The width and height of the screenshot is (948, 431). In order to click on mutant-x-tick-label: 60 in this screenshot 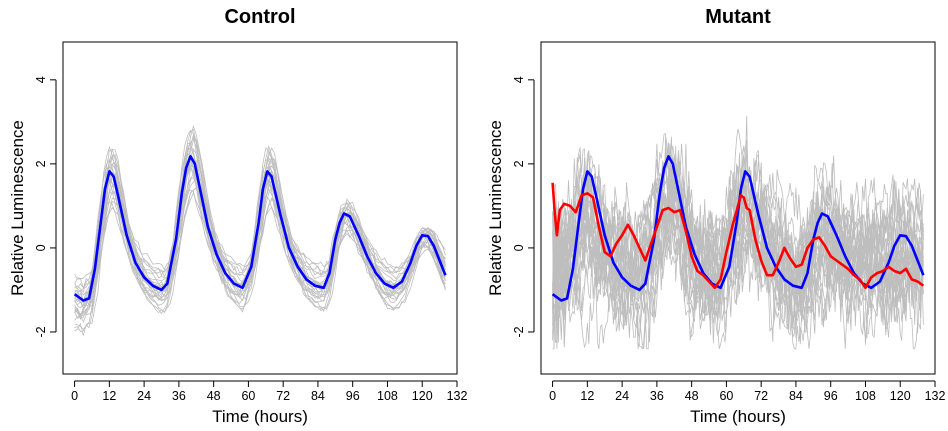, I will do `click(726, 396)`.